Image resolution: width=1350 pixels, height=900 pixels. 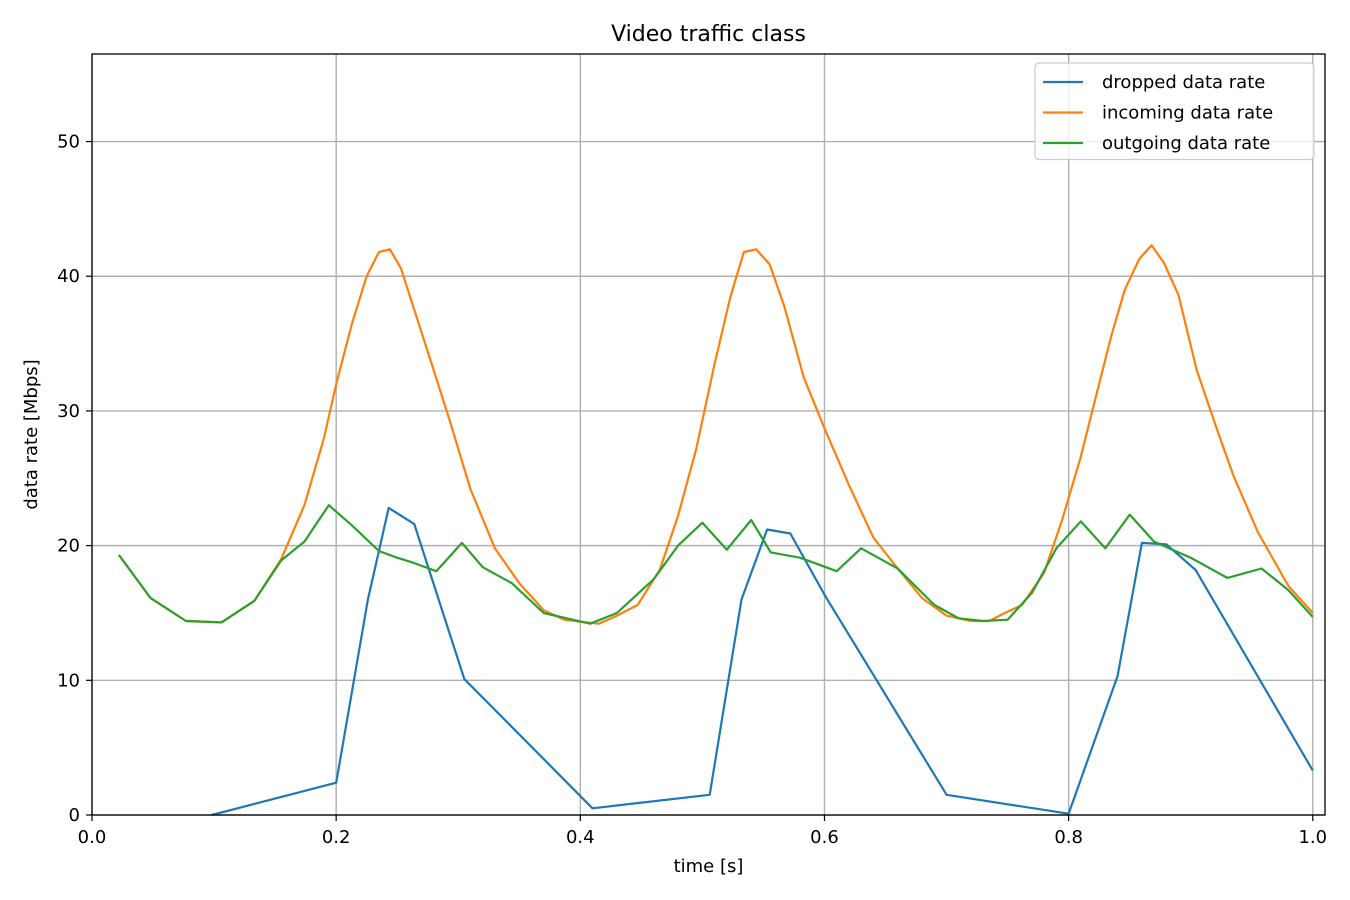 I want to click on legend-label: incoming data rate, so click(x=1187, y=113).